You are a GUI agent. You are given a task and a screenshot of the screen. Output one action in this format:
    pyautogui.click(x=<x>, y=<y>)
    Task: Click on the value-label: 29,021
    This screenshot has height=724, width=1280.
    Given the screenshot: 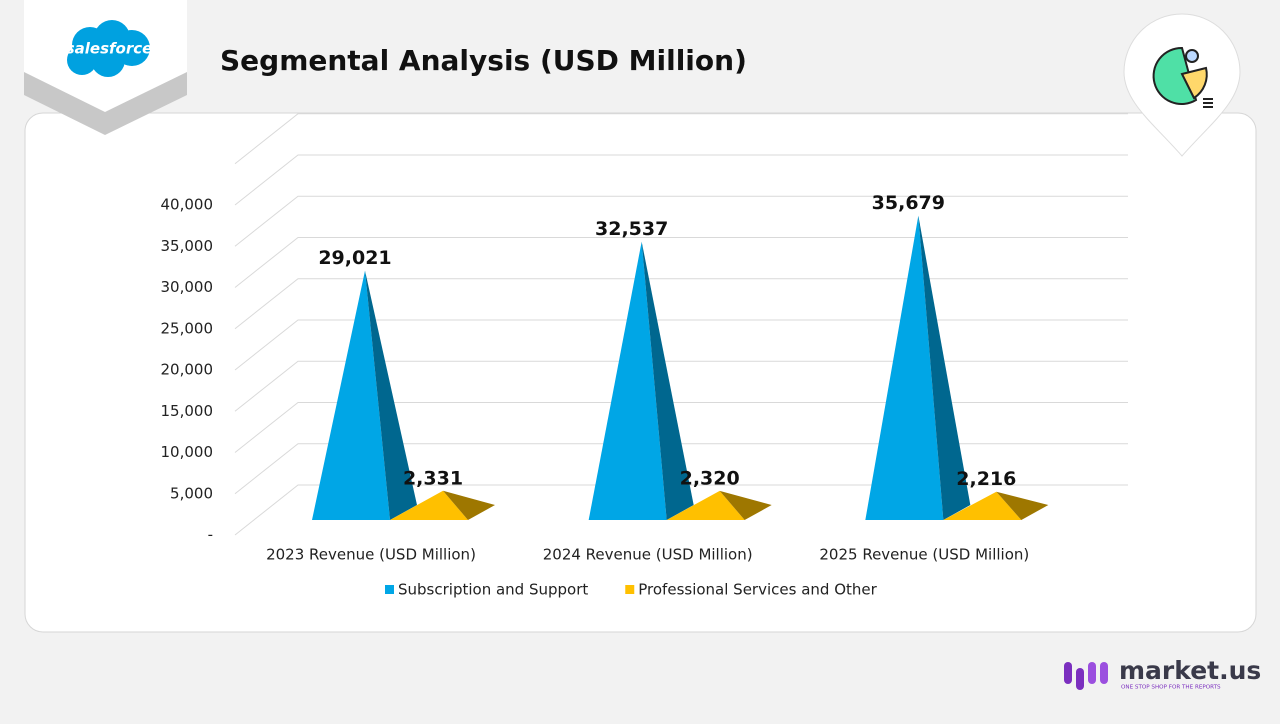 What is the action you would take?
    pyautogui.click(x=354, y=258)
    